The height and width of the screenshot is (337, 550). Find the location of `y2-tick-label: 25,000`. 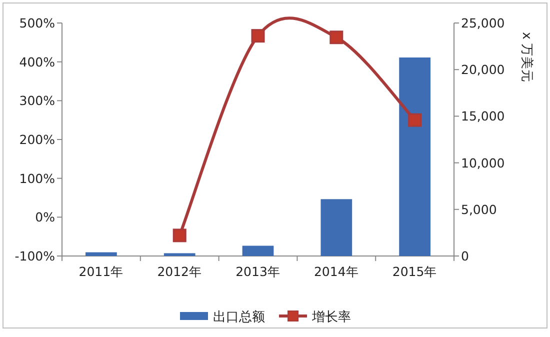

y2-tick-label: 25,000 is located at coordinates (483, 23).